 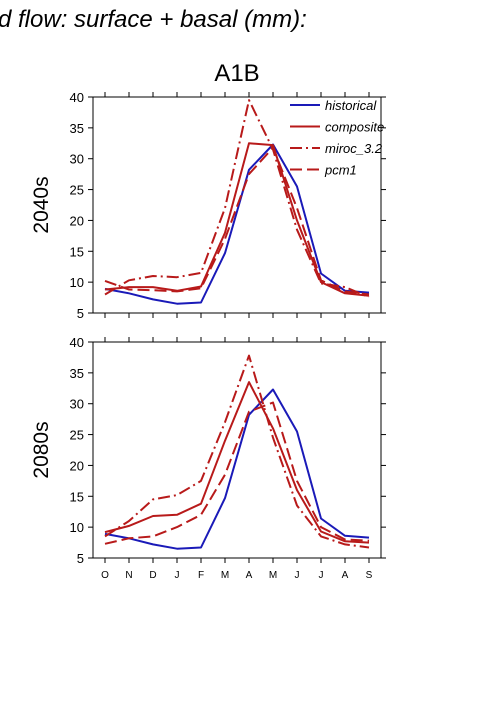 What do you see at coordinates (41, 204) in the screenshot?
I see `y-axis-label: 2040s` at bounding box center [41, 204].